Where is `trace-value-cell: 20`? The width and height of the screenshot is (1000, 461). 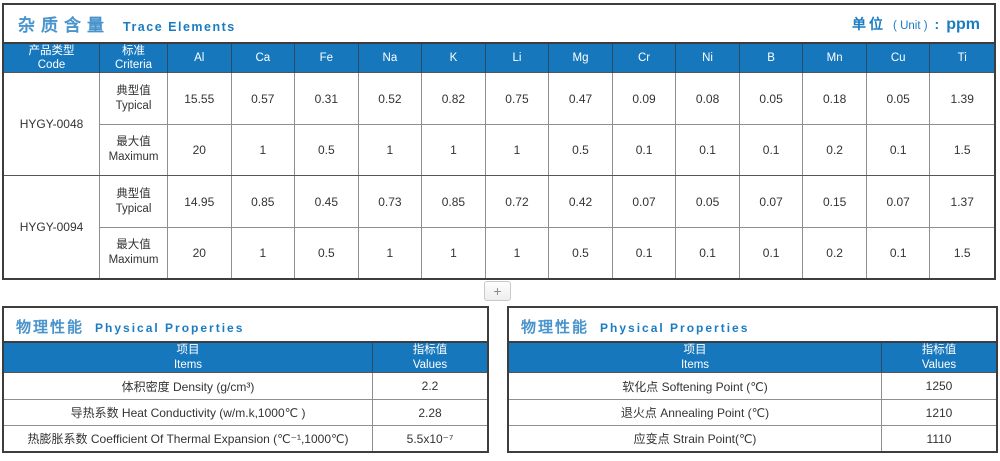 trace-value-cell: 20 is located at coordinates (200, 253).